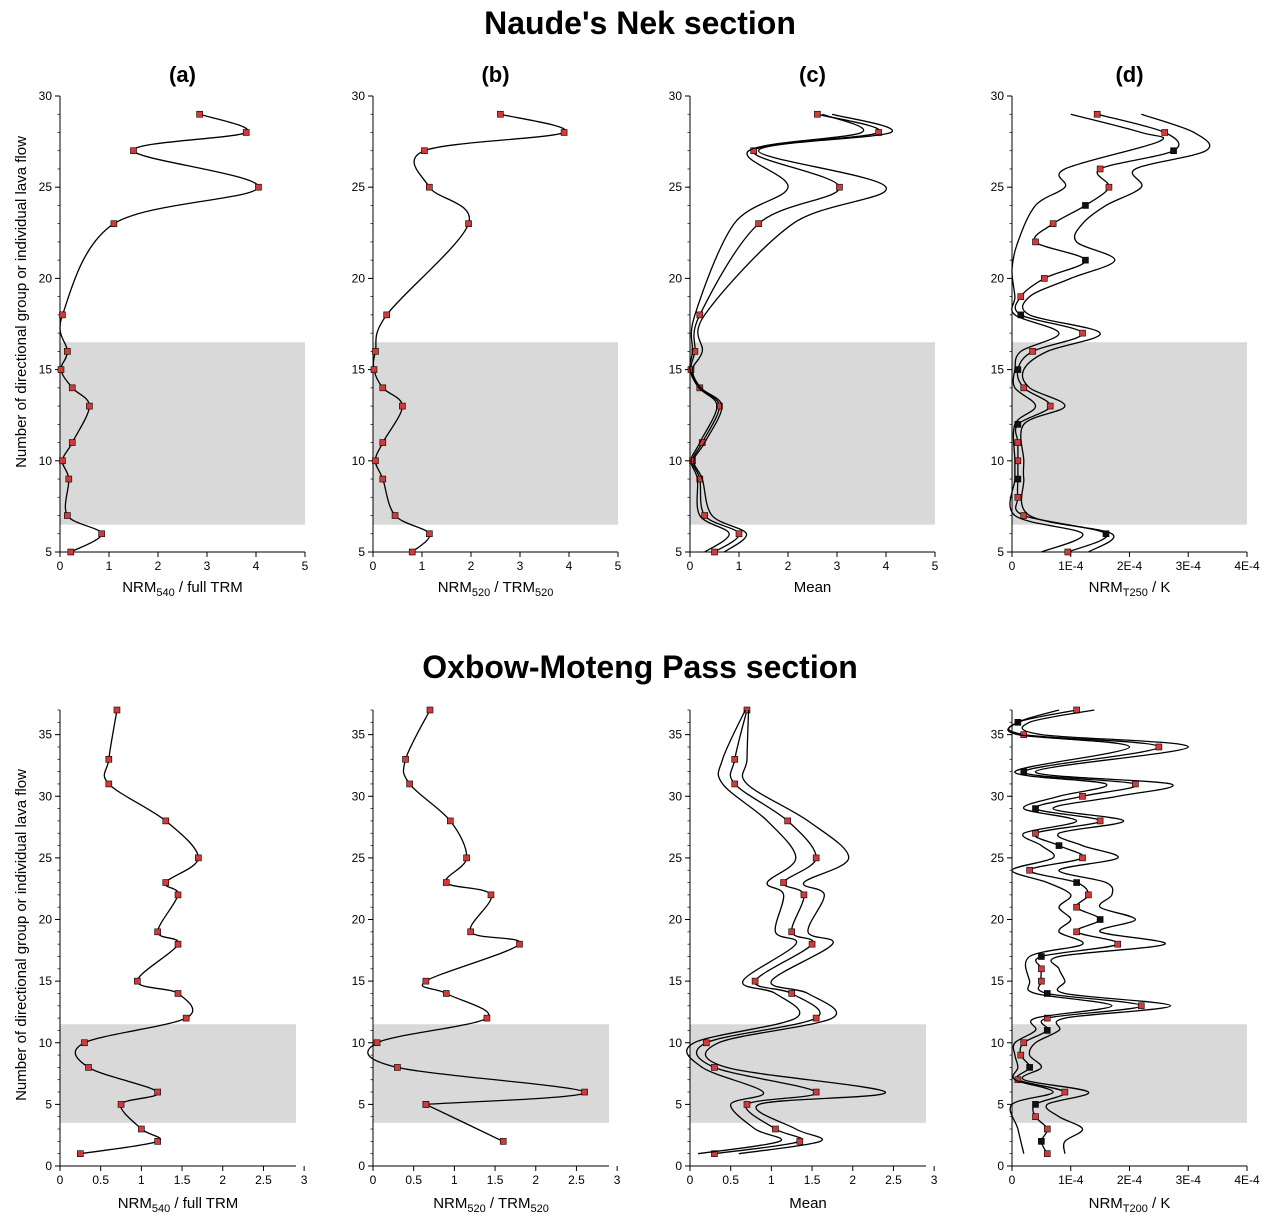 This screenshot has width=1270, height=1218. What do you see at coordinates (998, 735) in the screenshot?
I see `y-tick-label: 35` at bounding box center [998, 735].